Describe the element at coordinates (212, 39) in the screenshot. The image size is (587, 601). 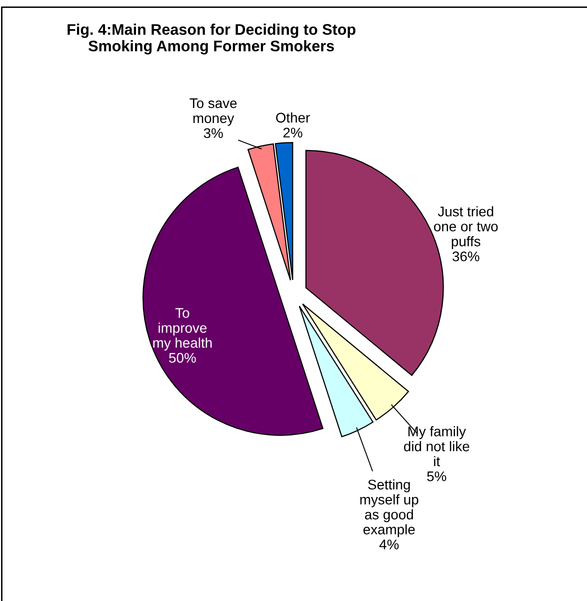
I see `chart-title: Fig. 4:Main Reason for Deciding to Stop Smoking Among Former Smokers` at that location.